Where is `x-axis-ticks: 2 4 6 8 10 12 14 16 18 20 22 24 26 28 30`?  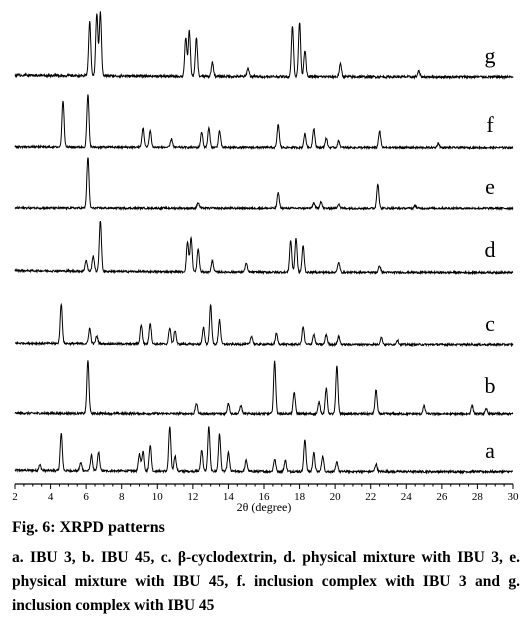
x-axis-ticks: 2 4 6 8 10 12 14 16 18 20 22 24 26 28 30 is located at coordinates (265, 493).